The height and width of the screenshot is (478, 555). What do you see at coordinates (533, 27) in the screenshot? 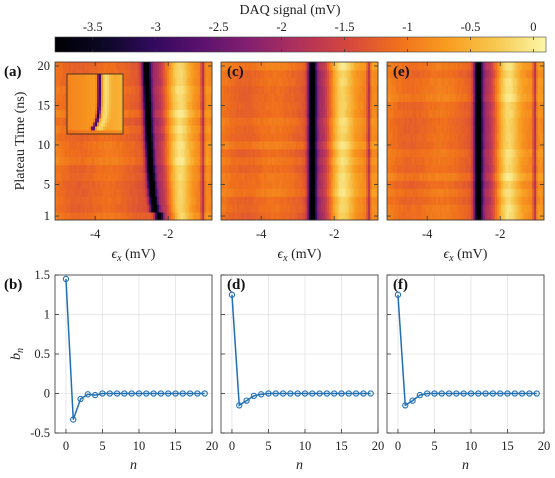
I see `colorbar-tick-label: 0` at bounding box center [533, 27].